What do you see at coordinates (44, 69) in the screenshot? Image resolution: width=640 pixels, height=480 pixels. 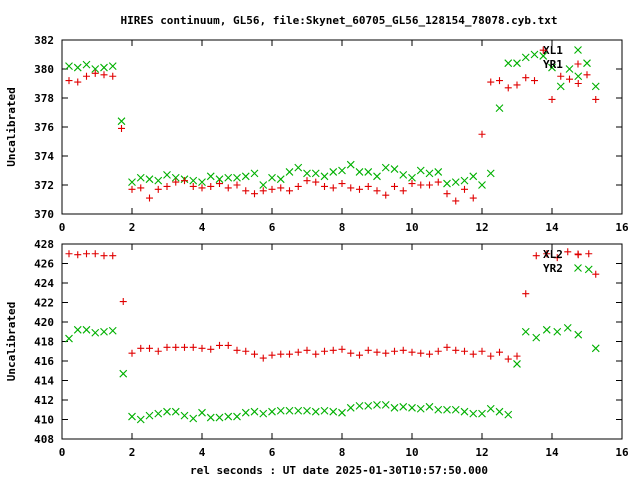 I see `top-y-tick-label: 380` at bounding box center [44, 69].